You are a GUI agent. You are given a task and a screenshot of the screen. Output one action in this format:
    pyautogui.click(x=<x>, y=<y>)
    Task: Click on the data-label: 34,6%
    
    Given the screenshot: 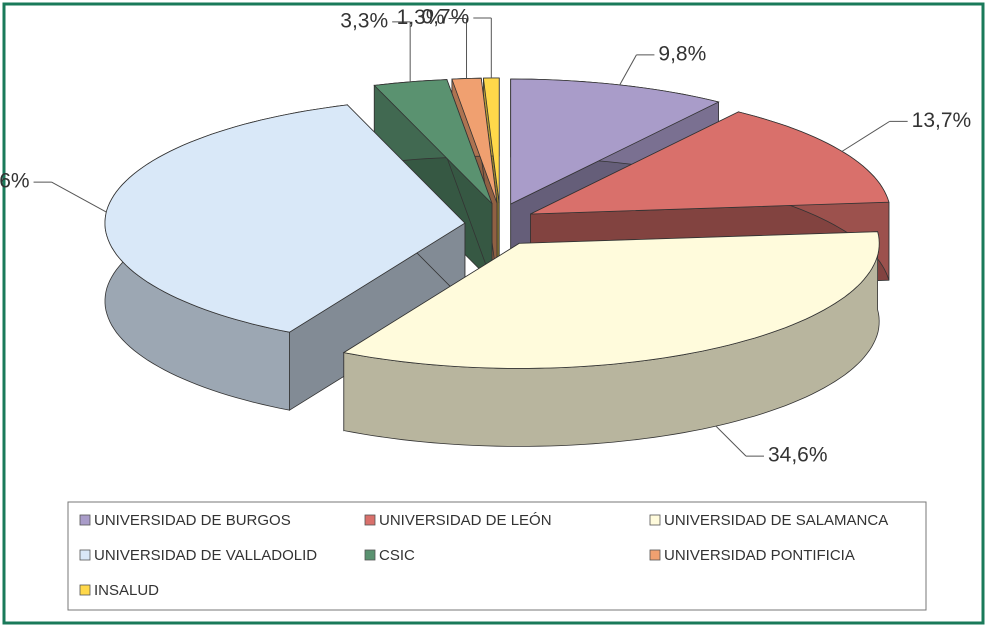 What is the action you would take?
    pyautogui.click(x=798, y=455)
    